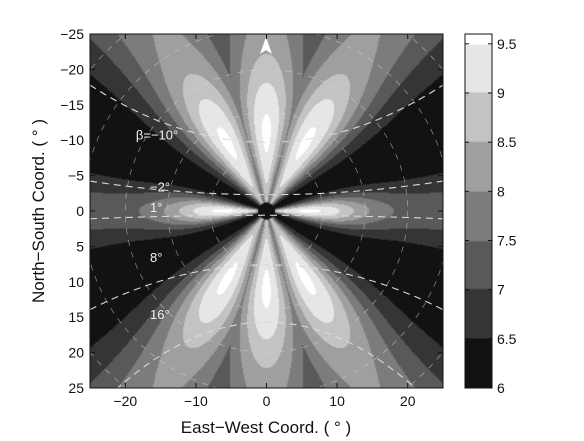 The height and width of the screenshot is (441, 584). Describe the element at coordinates (72, 105) in the screenshot. I see `y-tick-label: −15` at that location.